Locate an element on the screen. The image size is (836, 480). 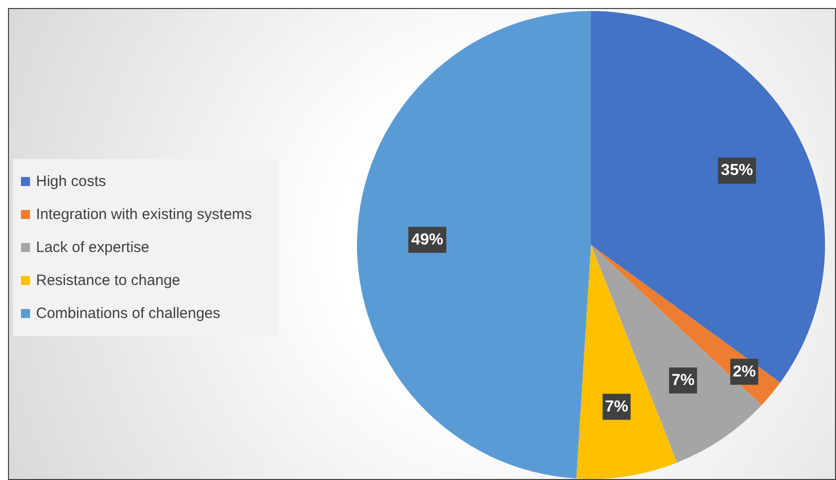
legend-label: High costs is located at coordinates (71, 181).